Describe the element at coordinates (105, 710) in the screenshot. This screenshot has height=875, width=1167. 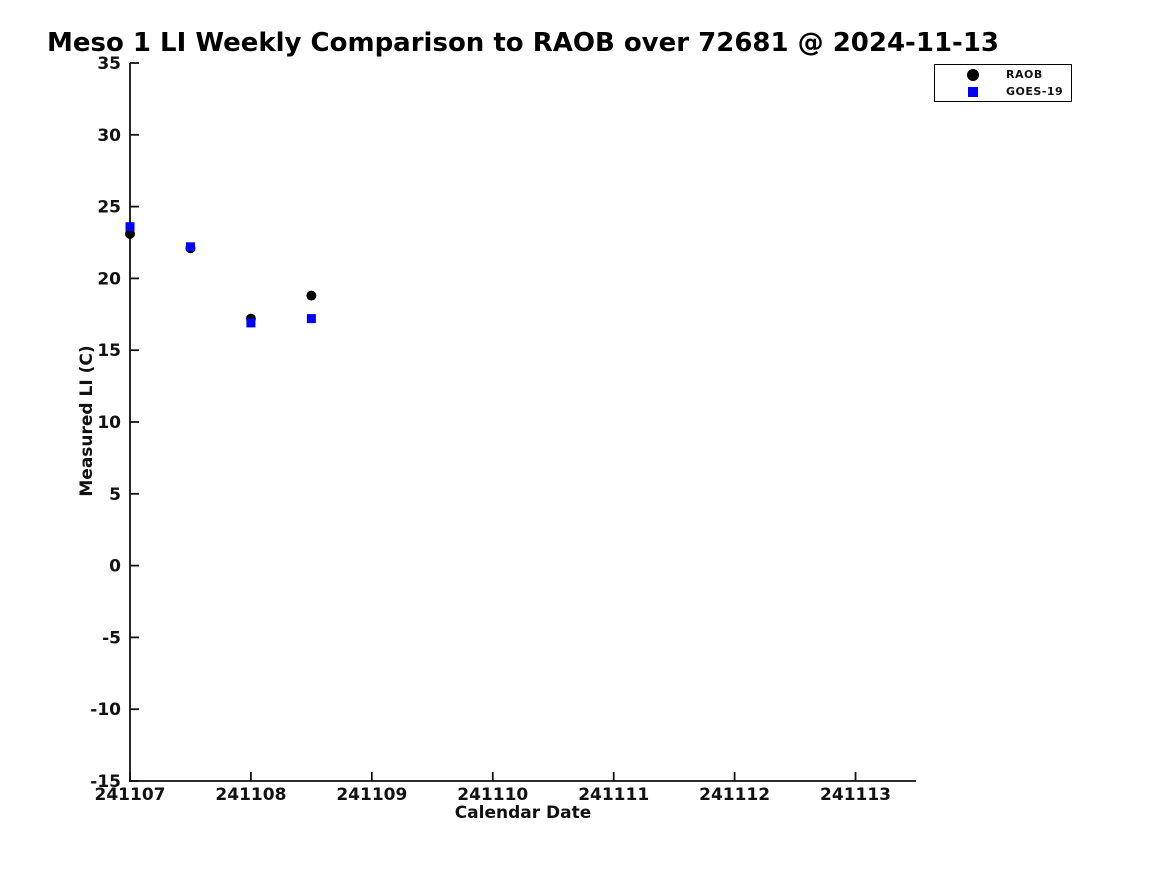
I see `y-tick-label: -10` at that location.